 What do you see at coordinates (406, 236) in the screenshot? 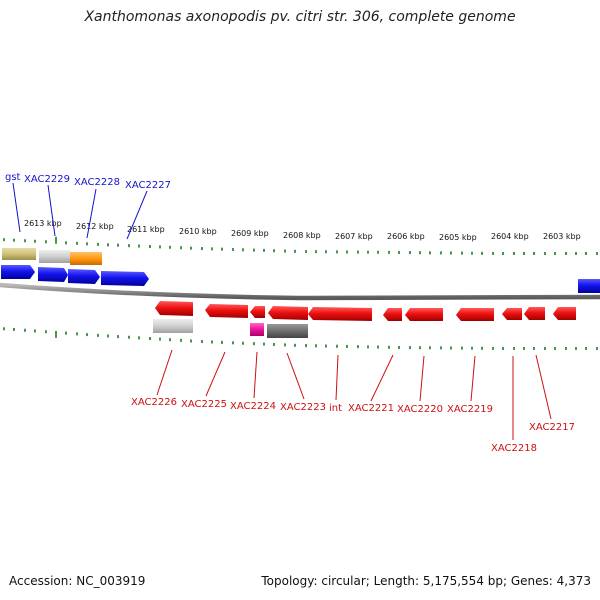
I see `scale-label: 2606 kbp` at bounding box center [406, 236].